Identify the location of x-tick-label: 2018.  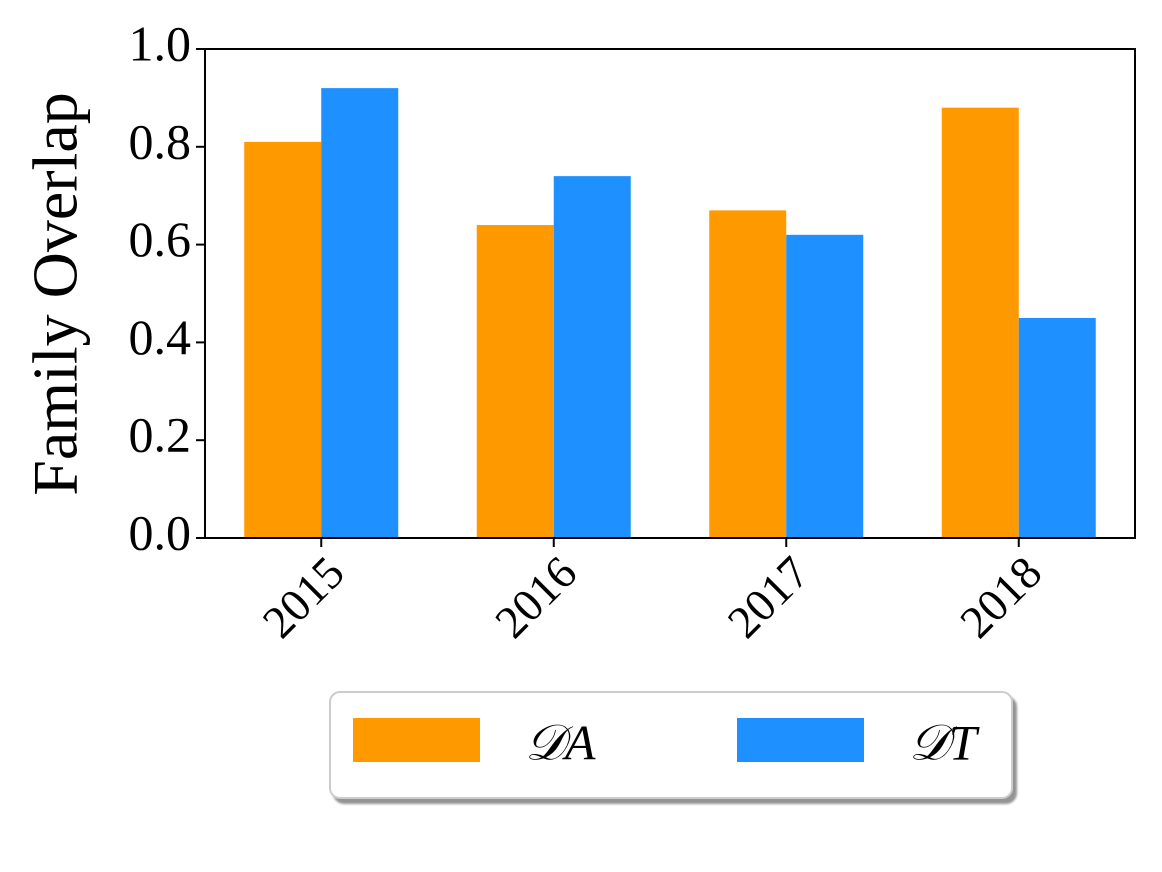
(1000, 596).